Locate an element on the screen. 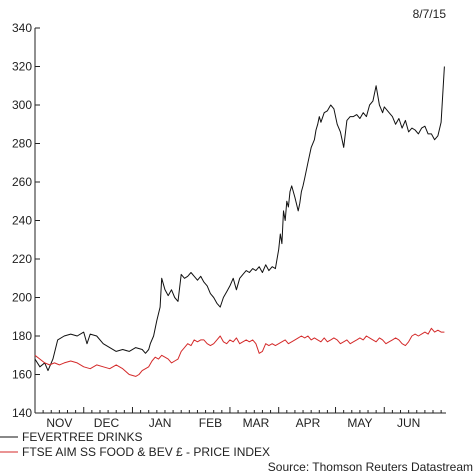  y-tick-label: 200 is located at coordinates (22, 298).